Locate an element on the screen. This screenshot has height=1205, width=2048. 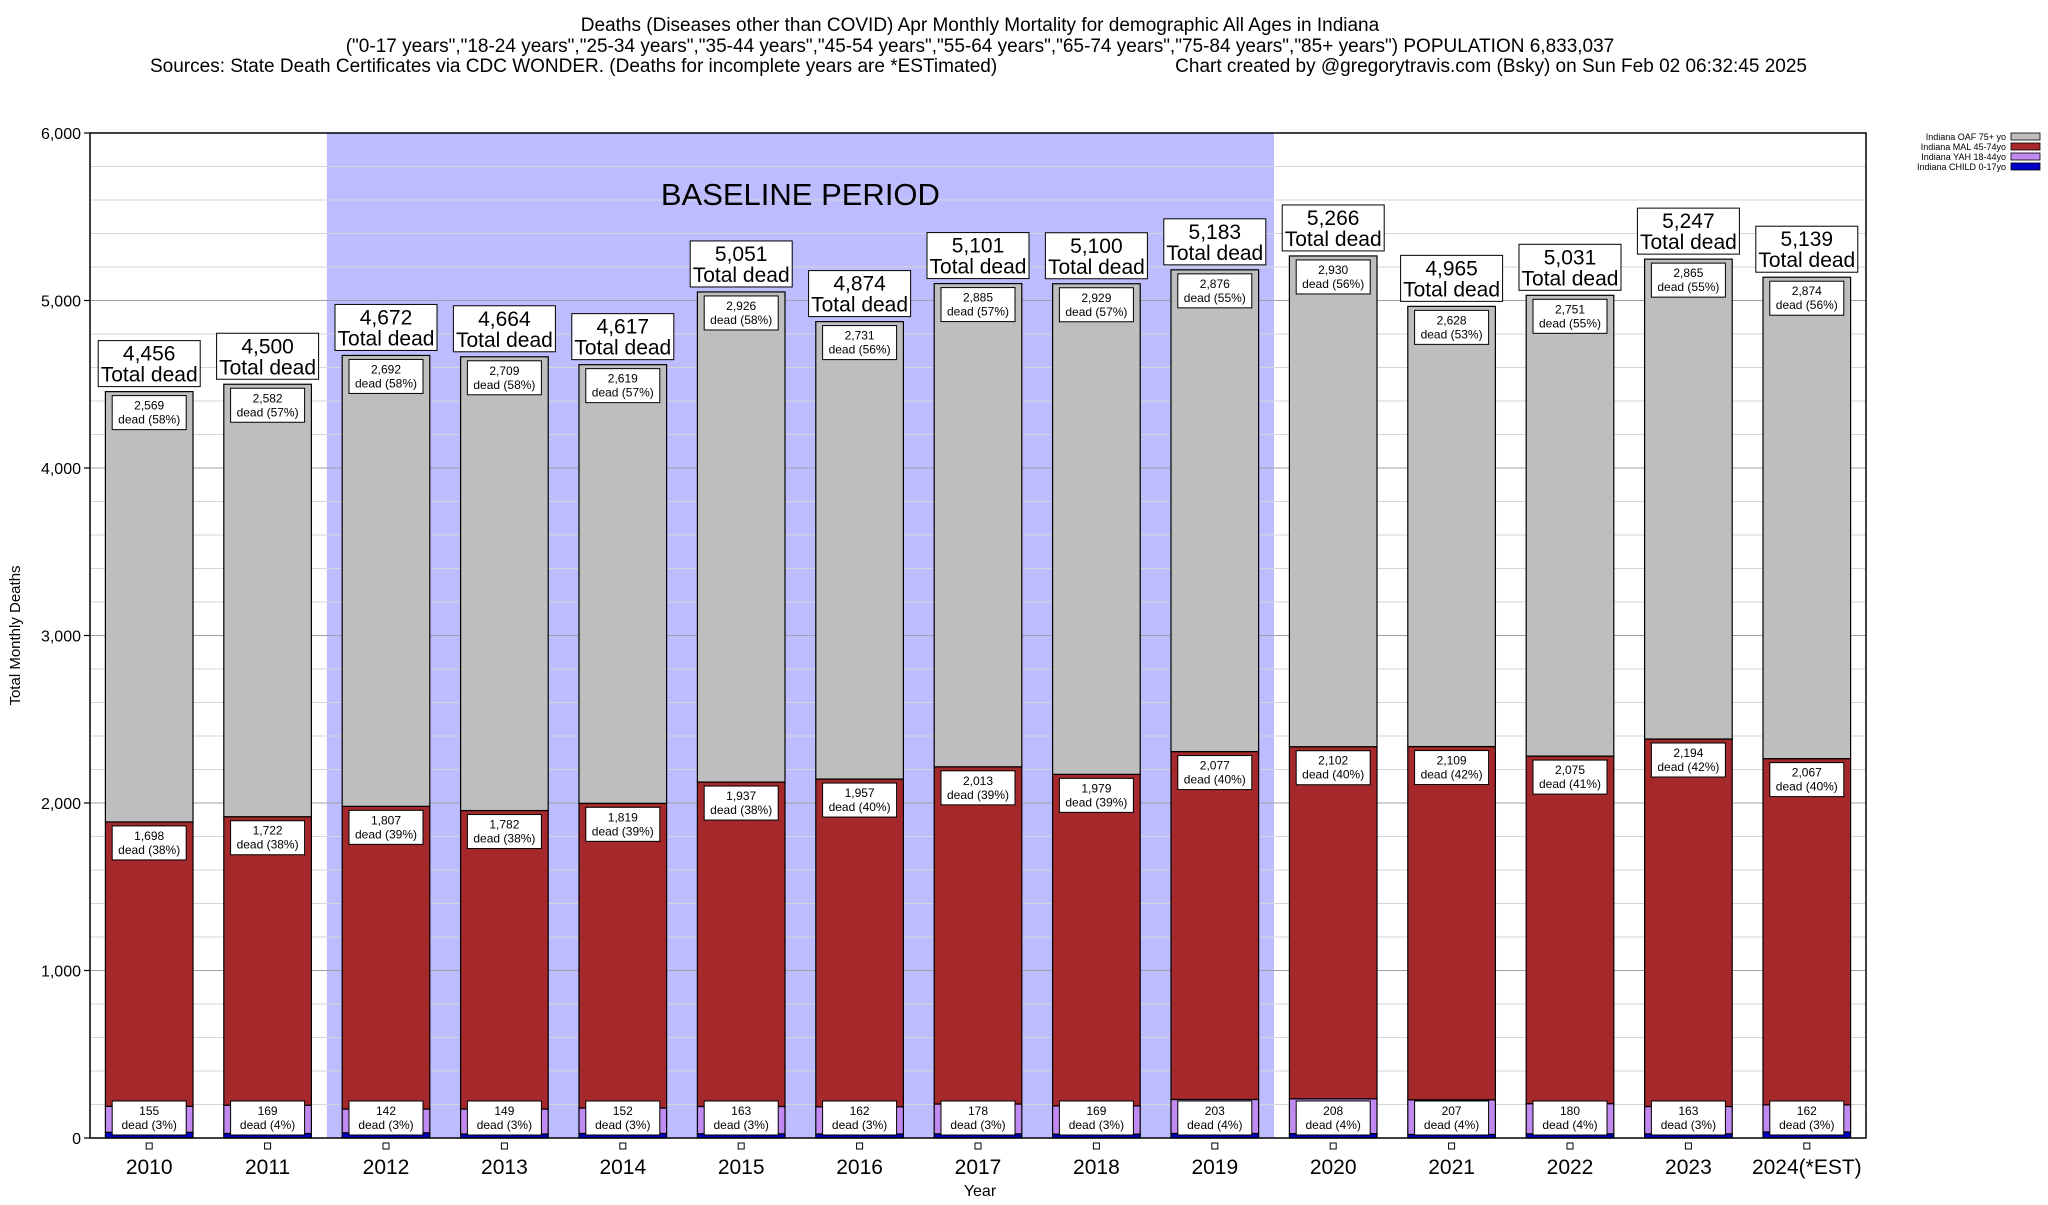
data-label-value: 2,709 is located at coordinates (504, 371).